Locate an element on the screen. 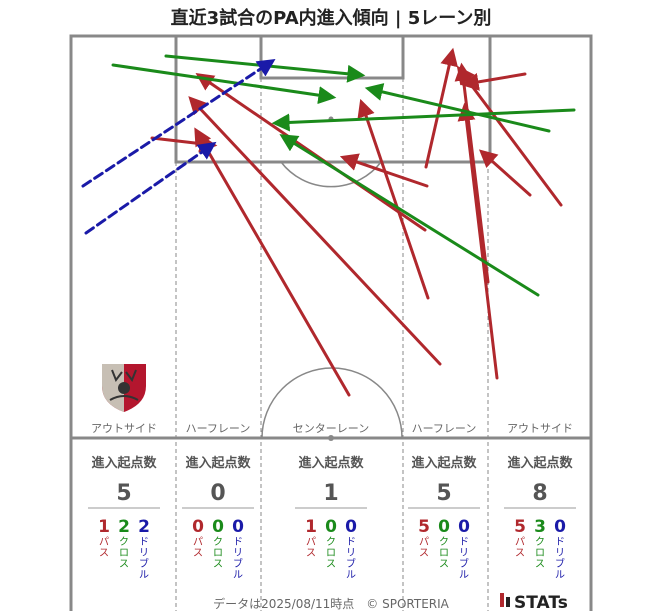 The width and height of the screenshot is (663, 611). footer-note: データは2025/08/11時点 © SPORTERIA is located at coordinates (331, 603).